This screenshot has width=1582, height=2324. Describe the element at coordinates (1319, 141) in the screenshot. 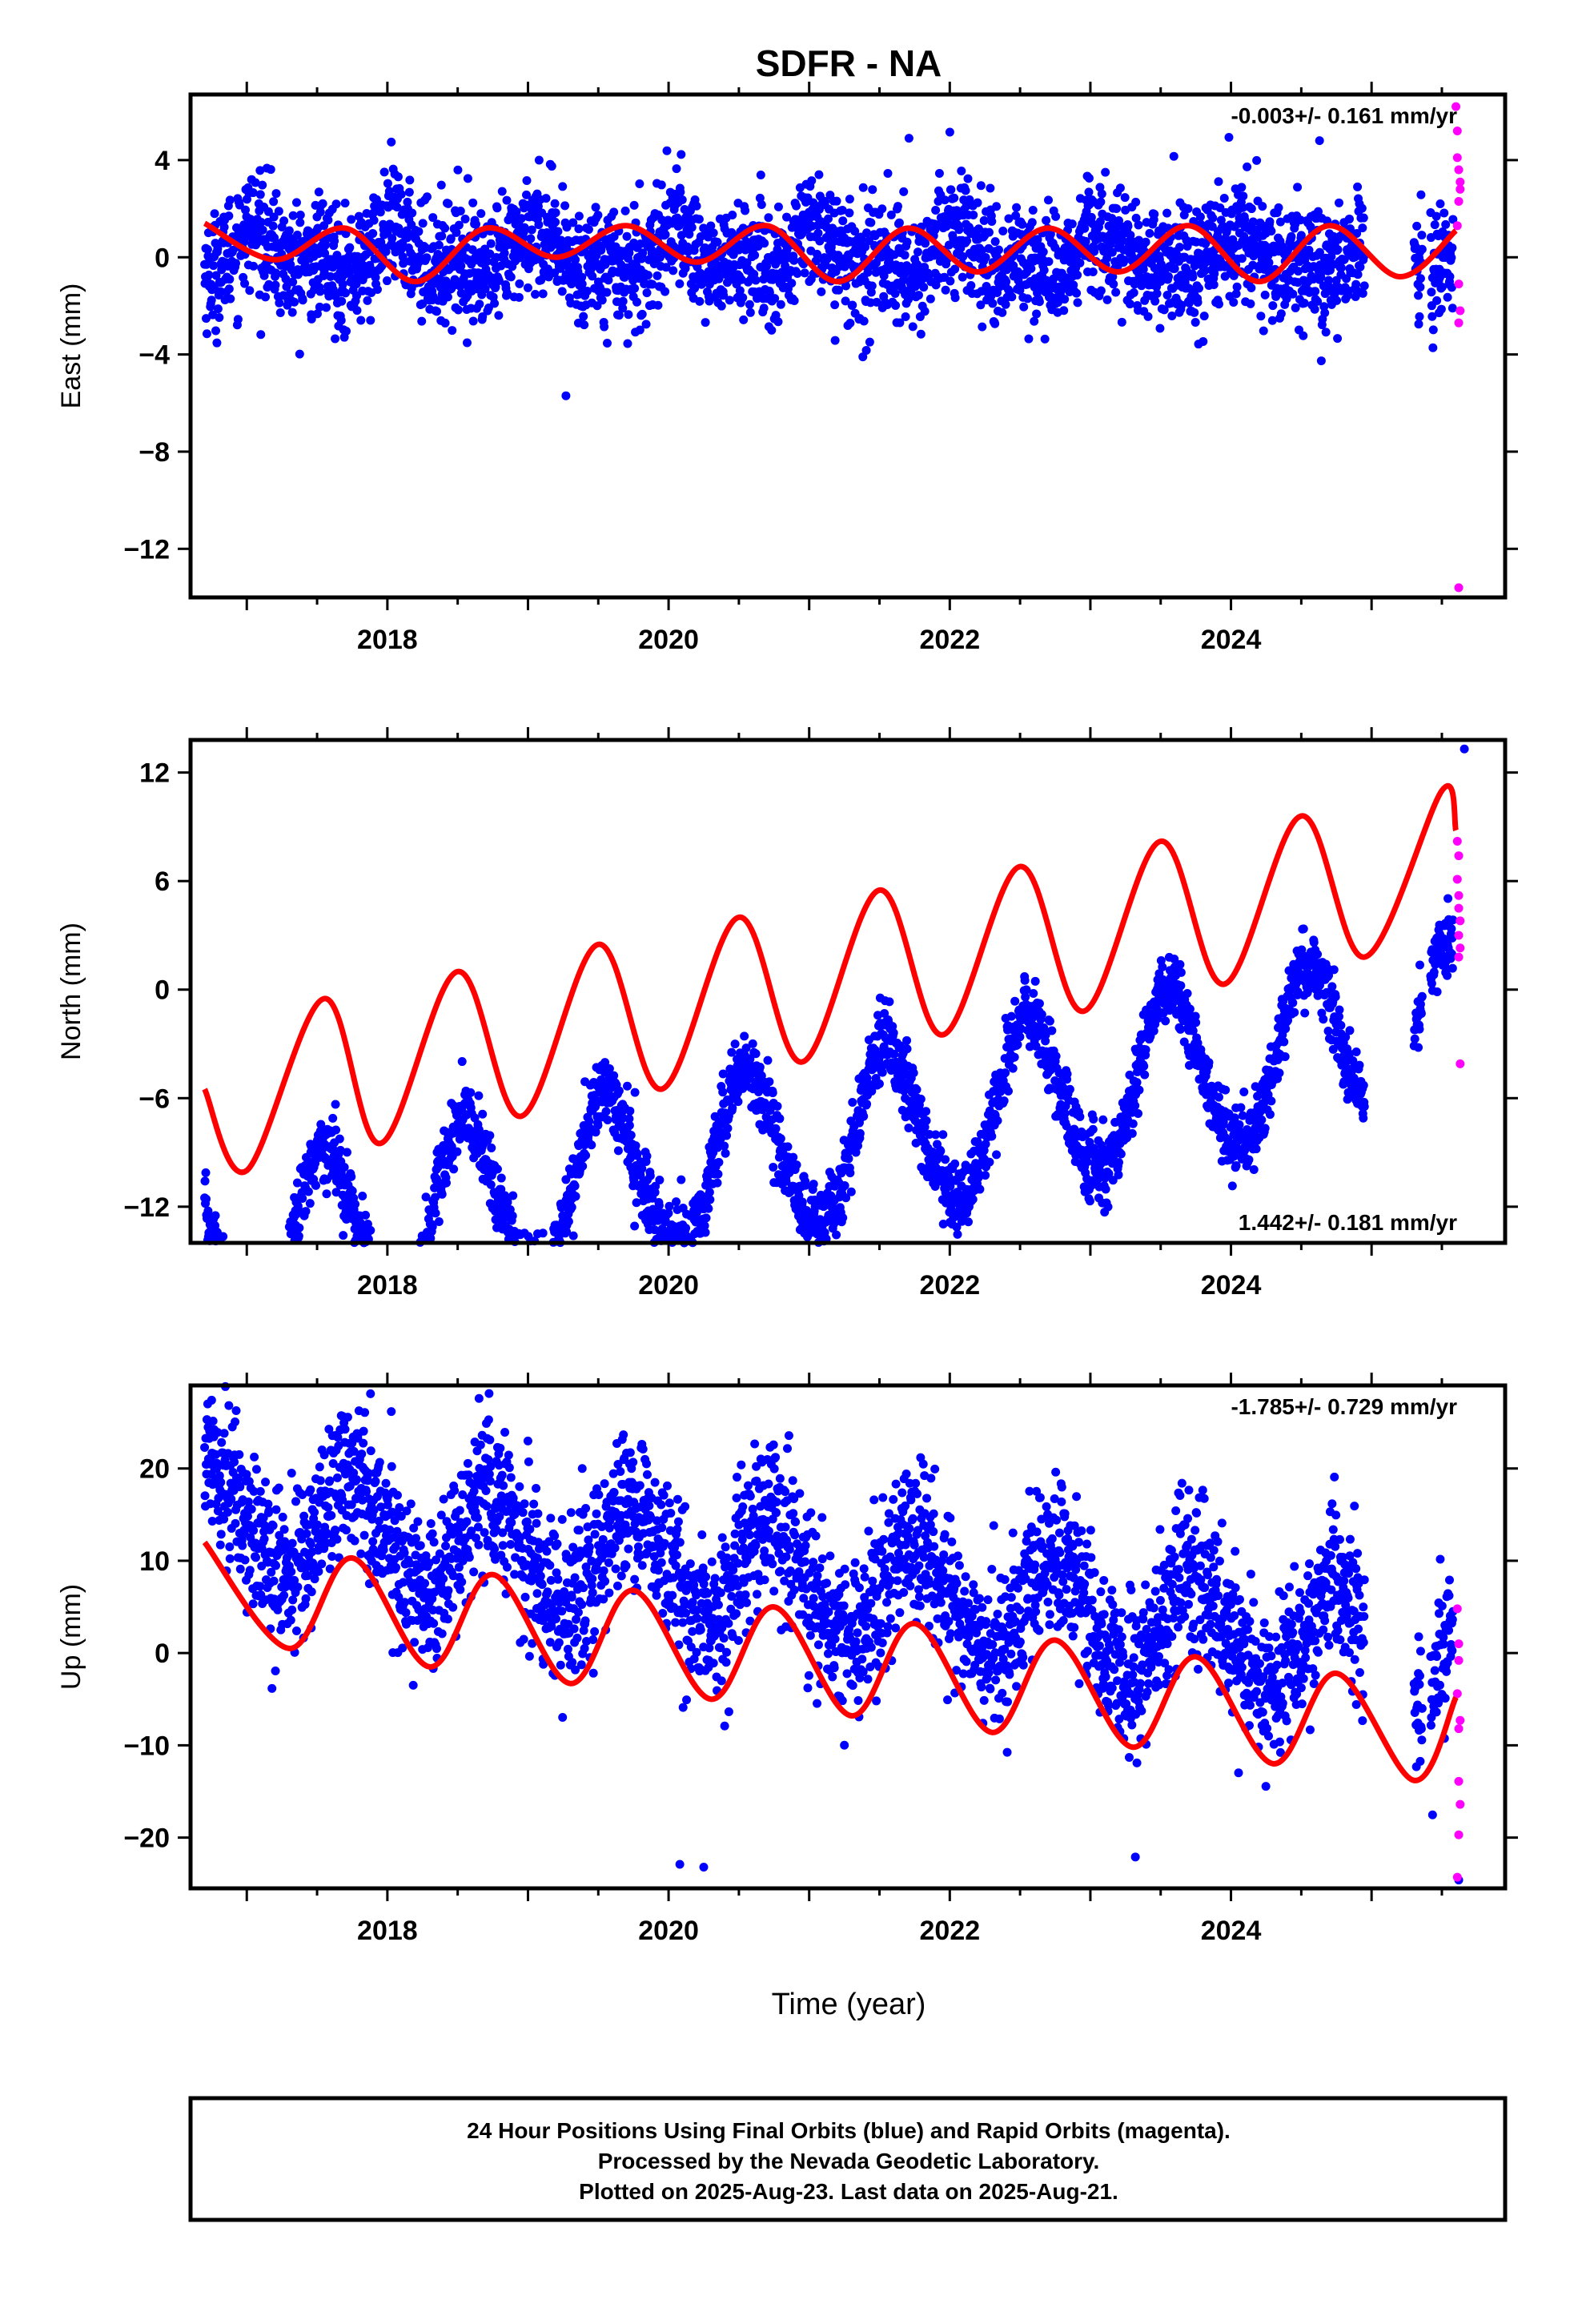

I see `outlier-point` at that location.